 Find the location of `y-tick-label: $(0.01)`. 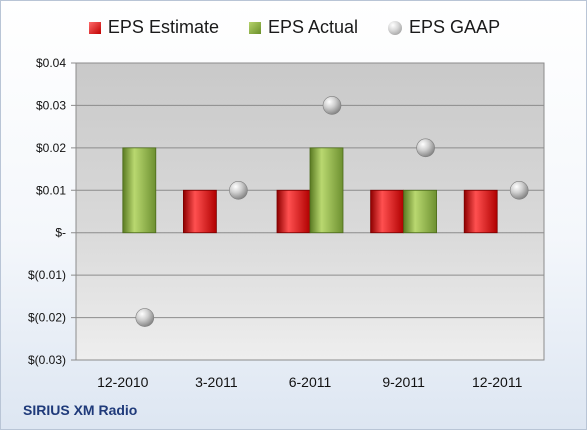

y-tick-label: $(0.01) is located at coordinates (47, 275).